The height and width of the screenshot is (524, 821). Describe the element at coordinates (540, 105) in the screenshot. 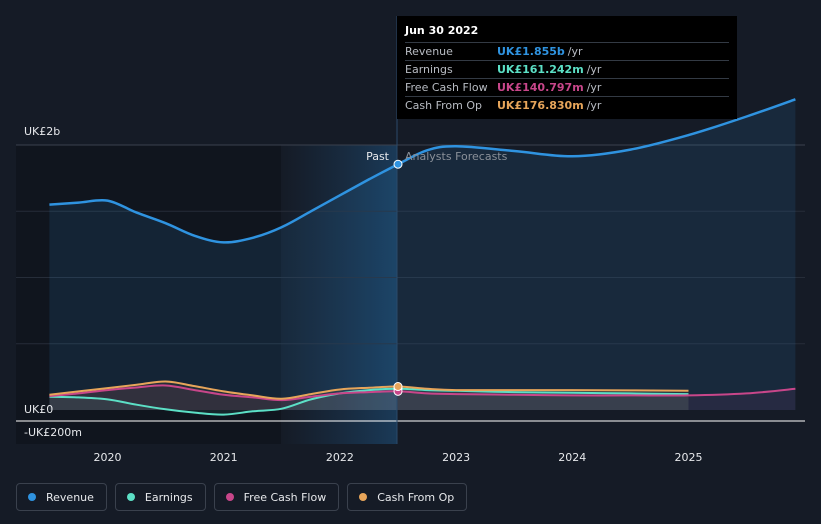

I see `tooltip-value: UK£176.830m` at that location.